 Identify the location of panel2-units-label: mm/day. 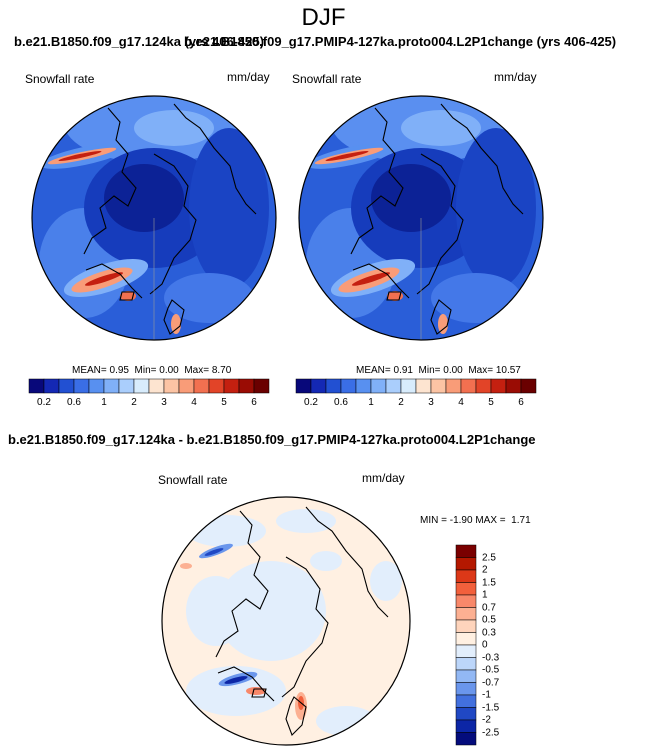
(515, 77).